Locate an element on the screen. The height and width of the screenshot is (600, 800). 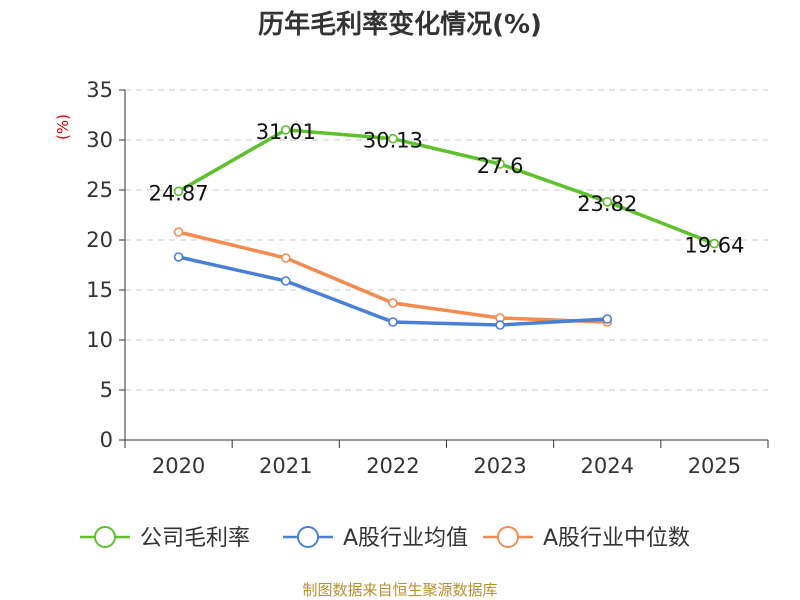
point-1-2021 is located at coordinates (285, 281).